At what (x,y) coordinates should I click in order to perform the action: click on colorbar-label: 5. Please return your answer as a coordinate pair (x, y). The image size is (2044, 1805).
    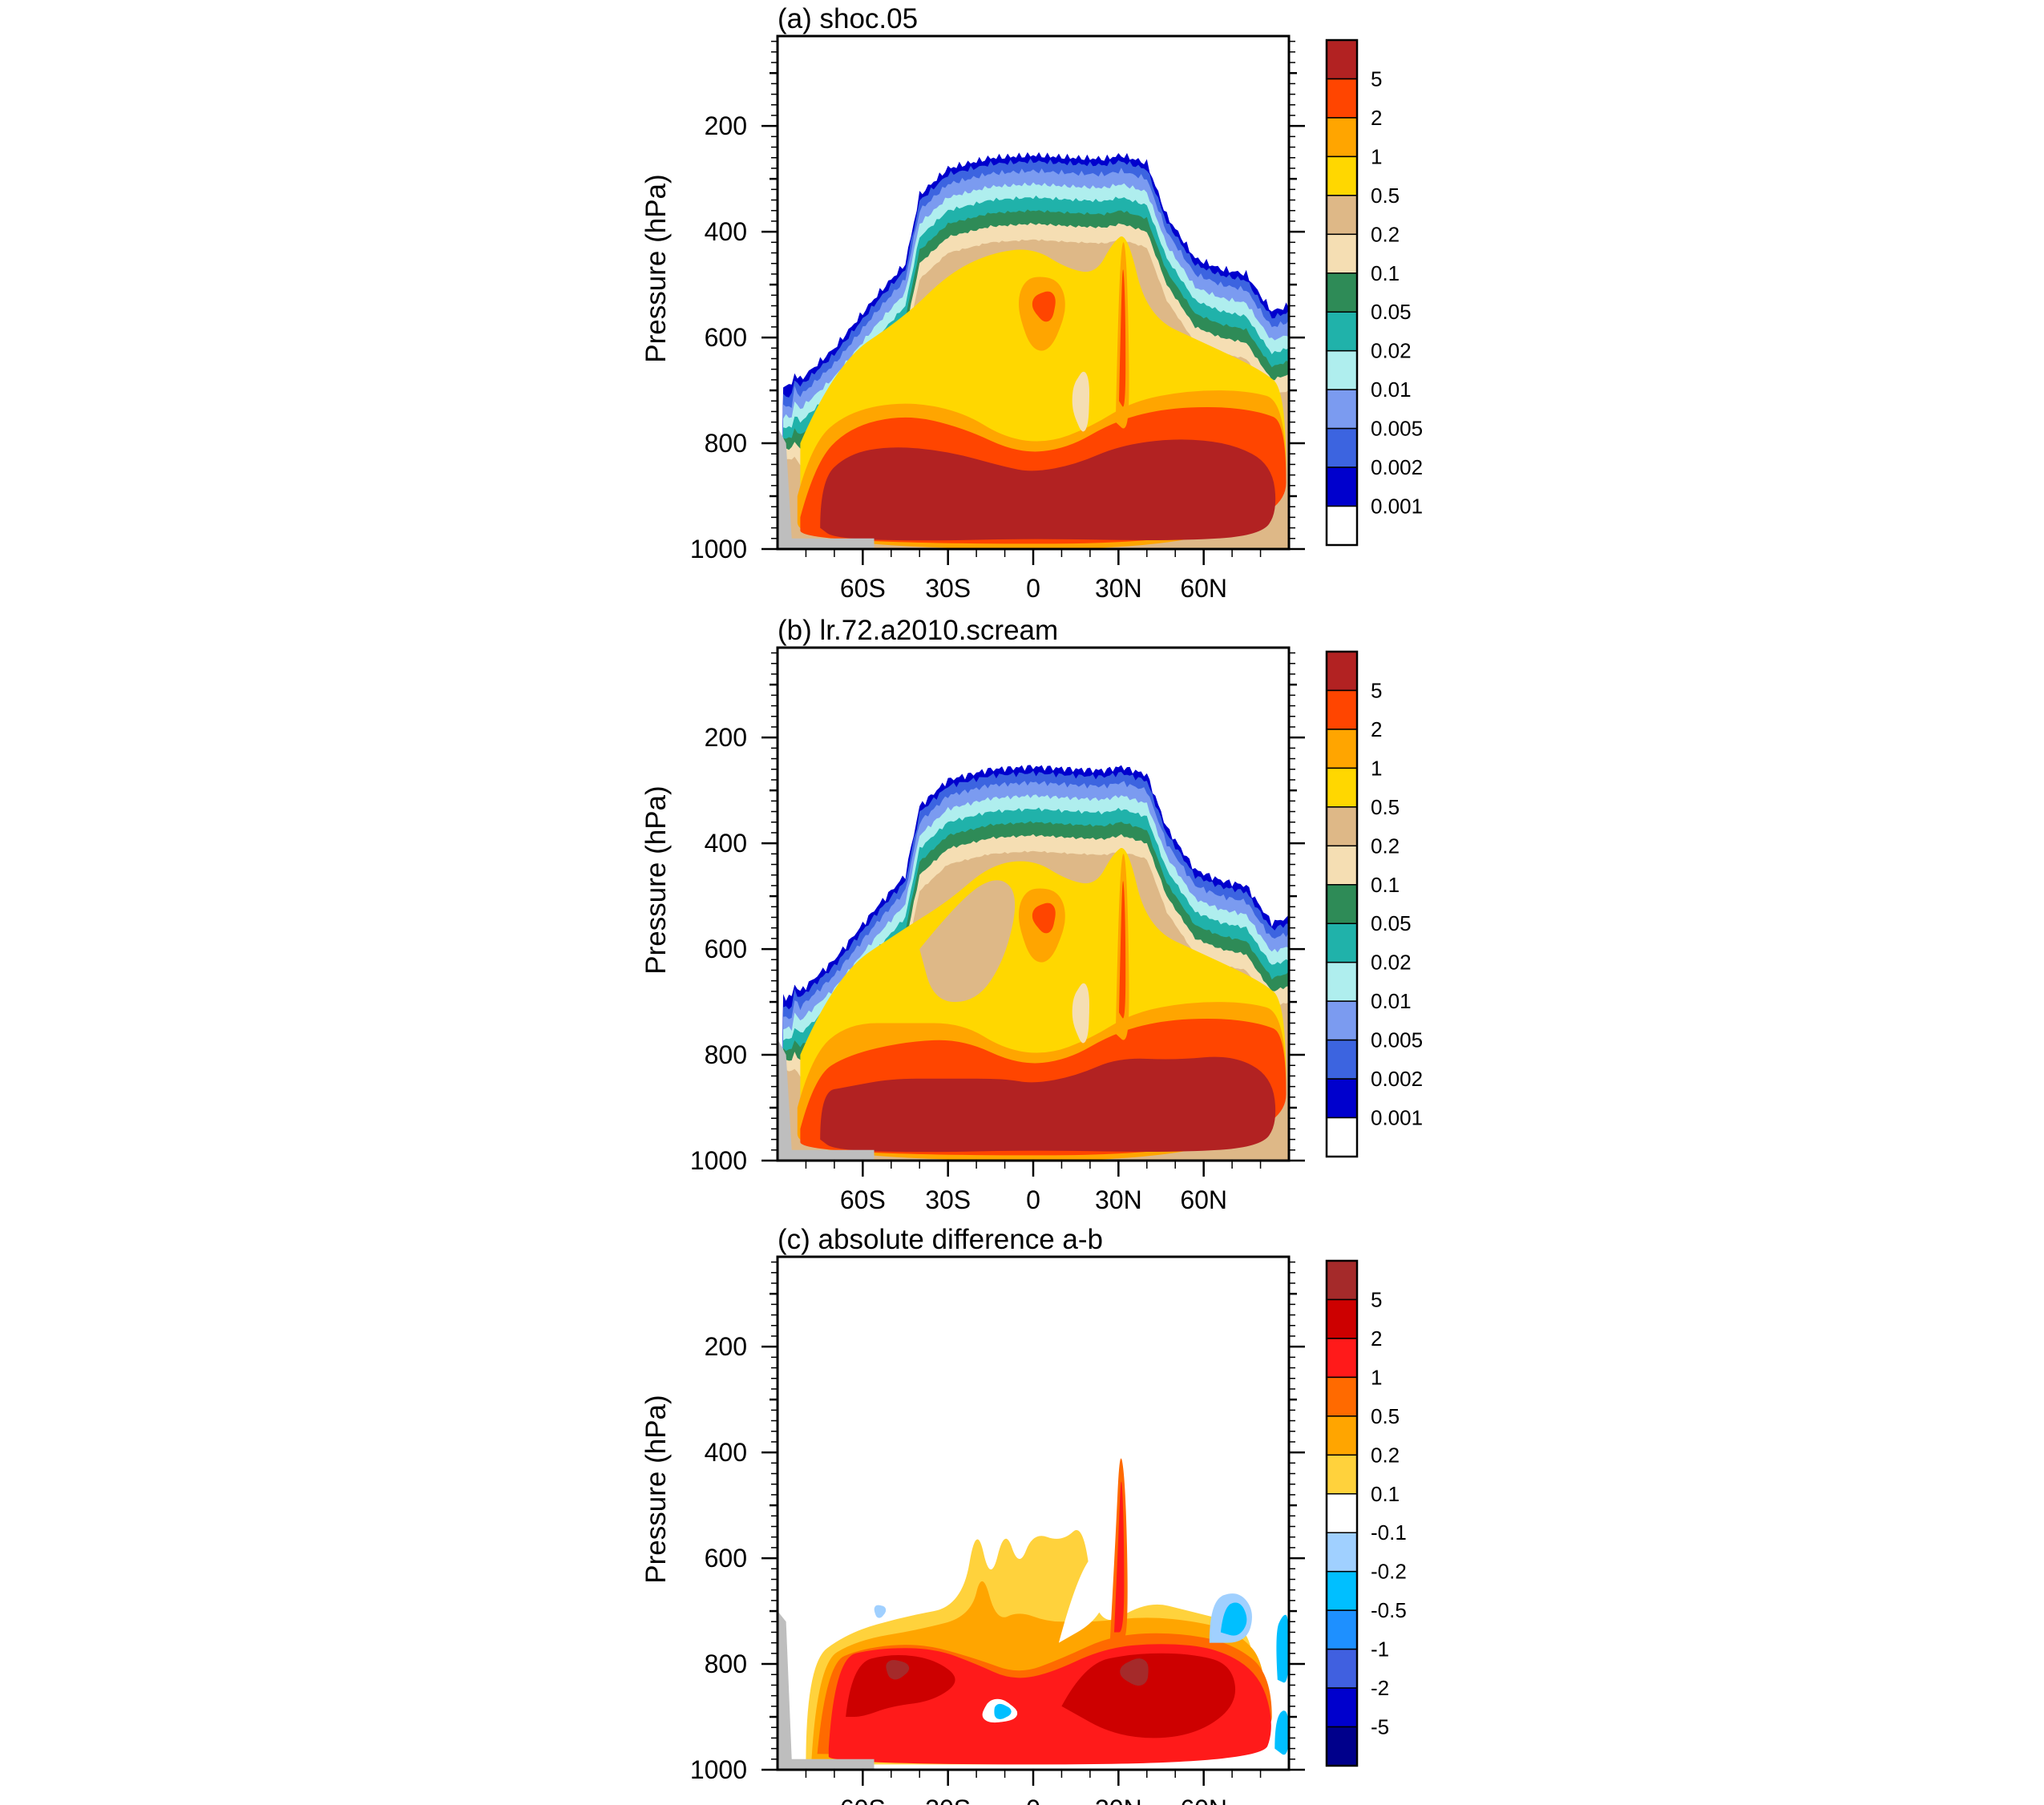
    Looking at the image, I should click on (1376, 79).